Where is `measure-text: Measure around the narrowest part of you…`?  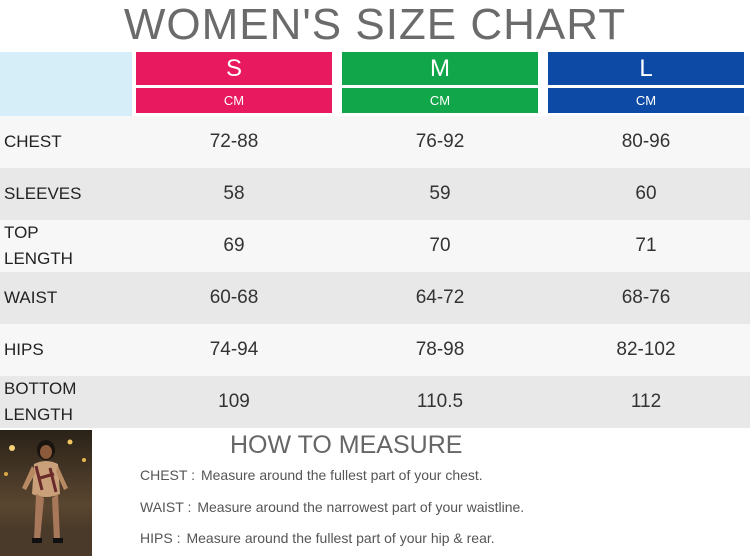
measure-text: Measure around the narrowest part of you… is located at coordinates (361, 507).